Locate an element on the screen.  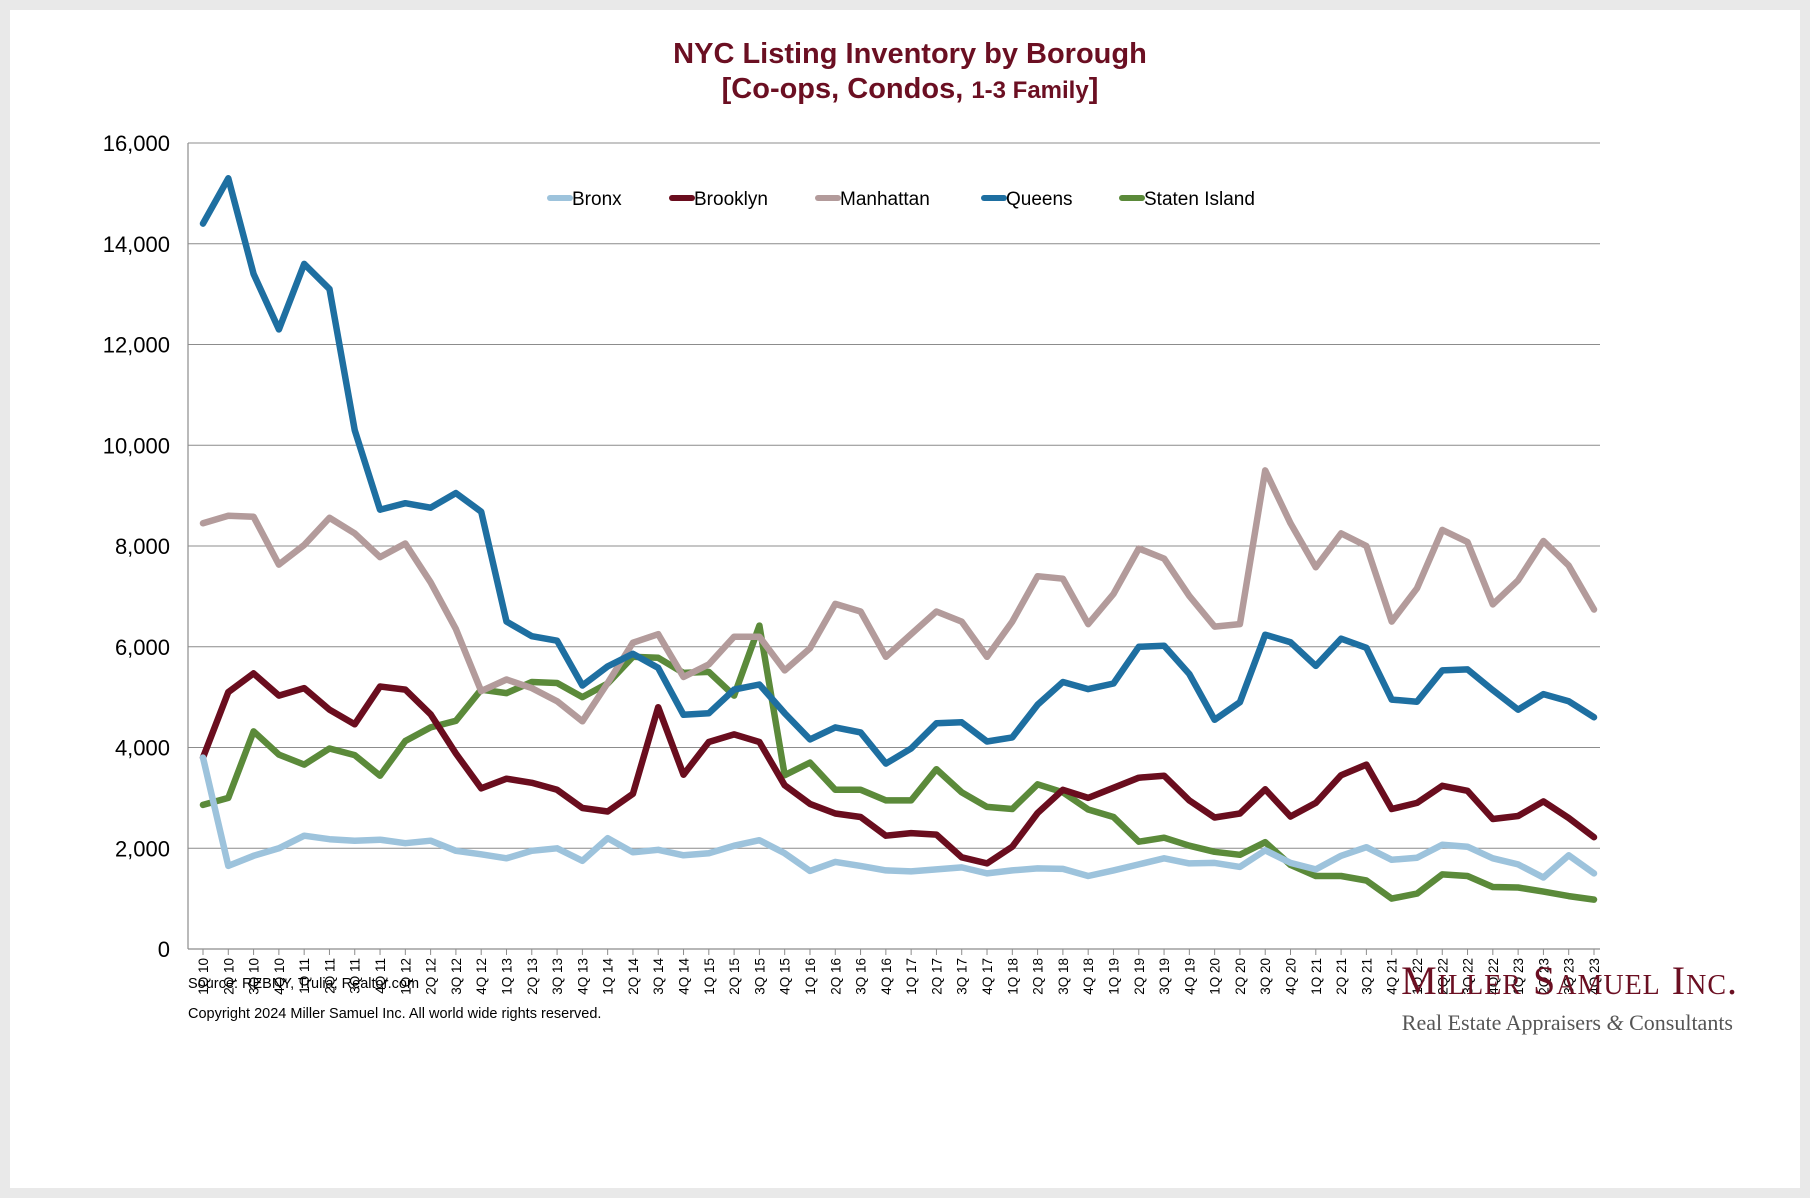
x-tick-label: 2Q 15 is located at coordinates (734, 976).